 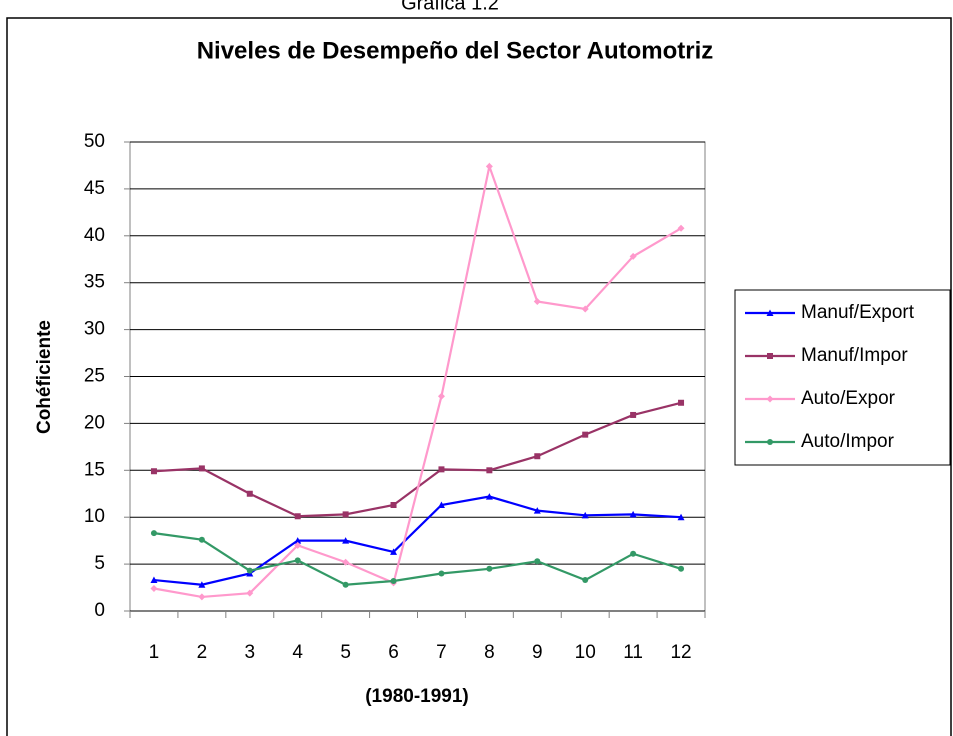 I want to click on y-tick-label: 30, so click(x=94, y=329).